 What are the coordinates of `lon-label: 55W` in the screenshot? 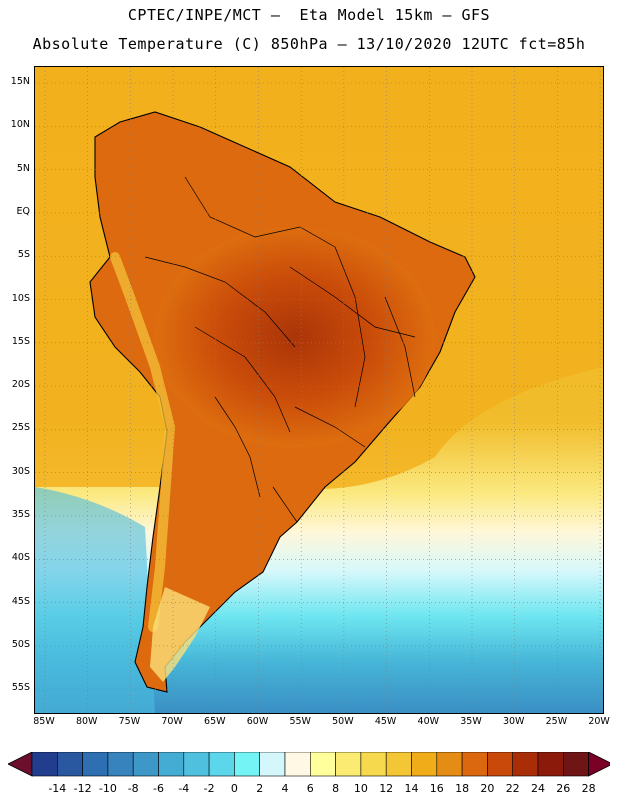 It's located at (300, 721).